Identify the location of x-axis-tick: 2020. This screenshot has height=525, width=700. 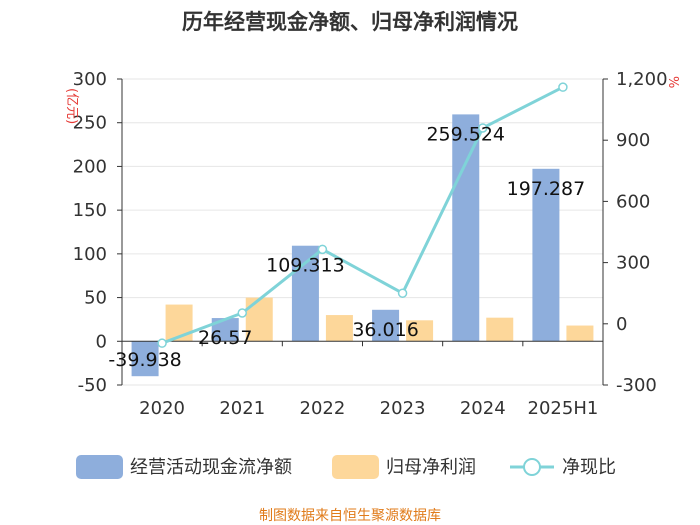
(162, 408).